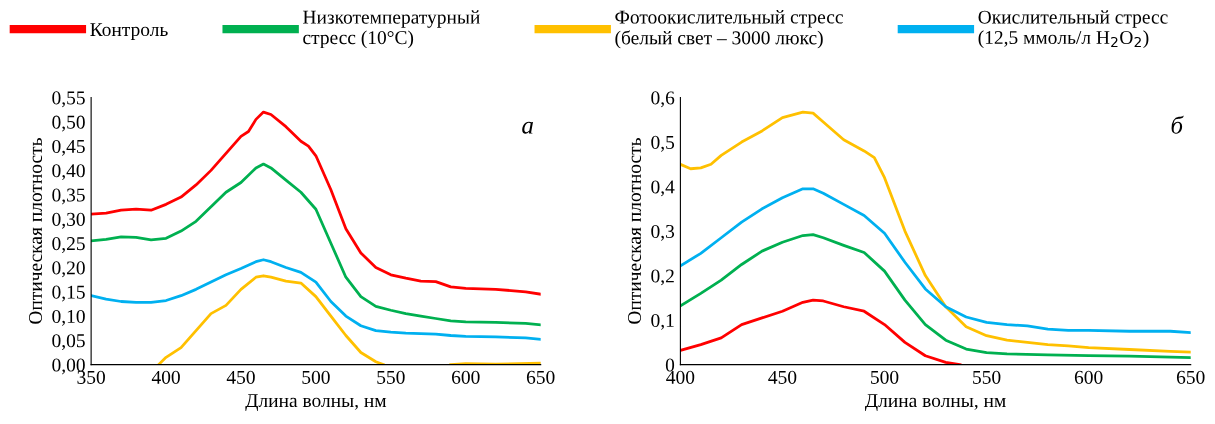  What do you see at coordinates (129, 32) in the screenshot?
I see `legend-label: Контроль` at bounding box center [129, 32].